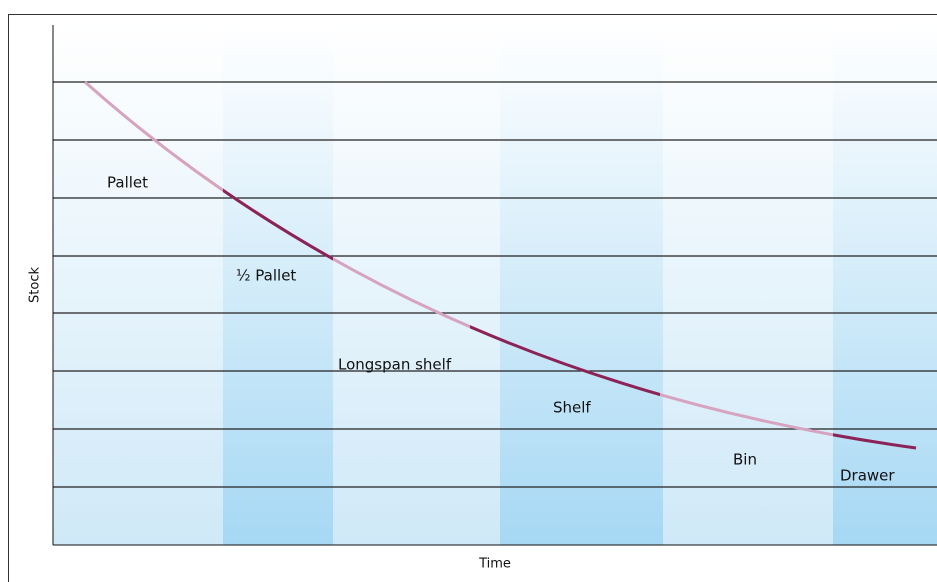  Describe the element at coordinates (127, 183) in the screenshot. I see `zone-label: Pallet` at that location.